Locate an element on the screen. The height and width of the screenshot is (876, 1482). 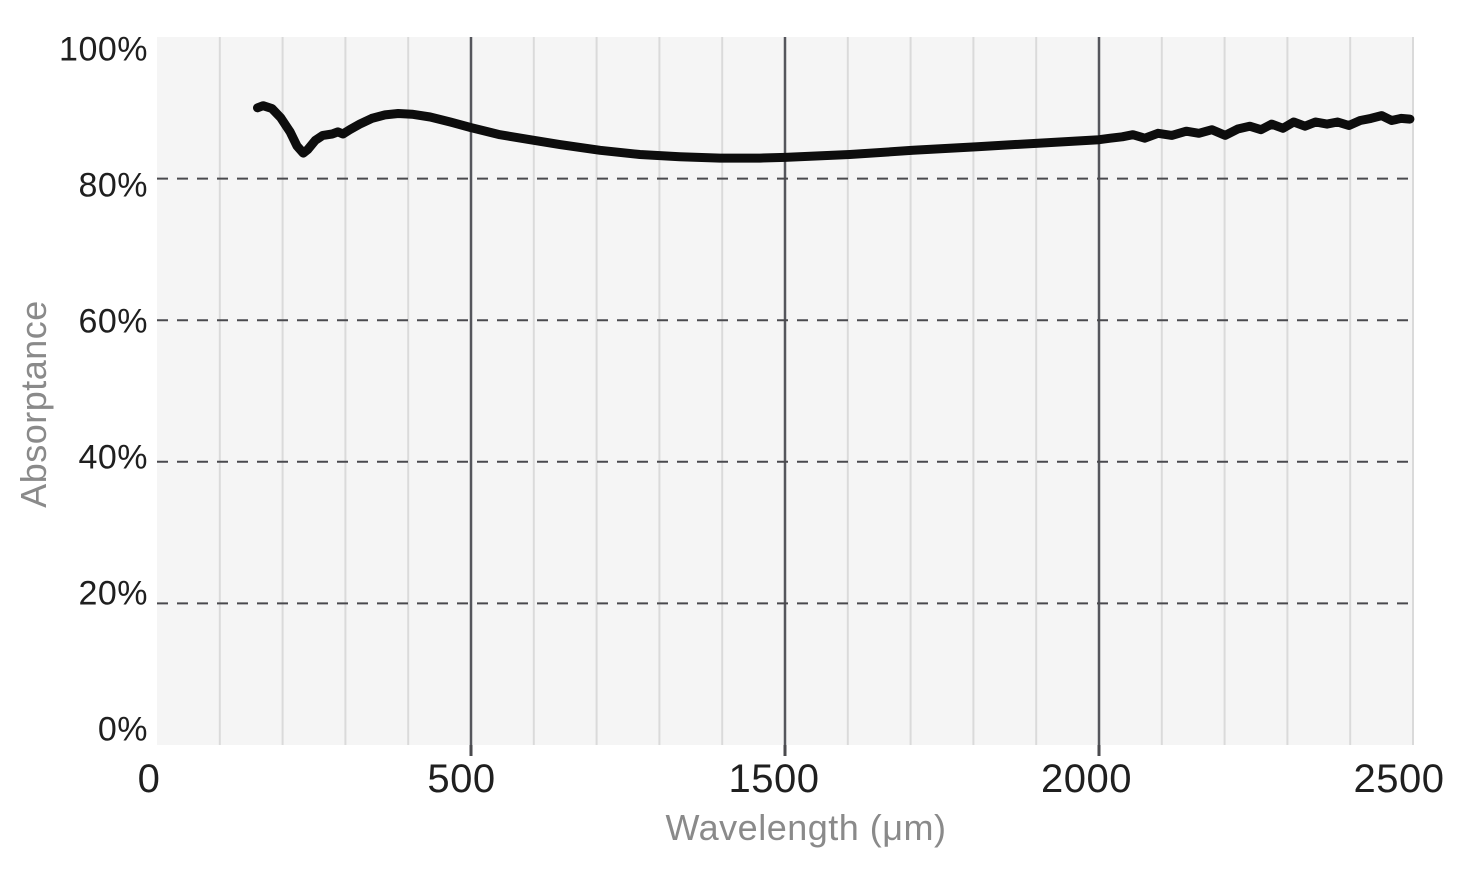
x-tick-label-0: 0 is located at coordinates (149, 779).